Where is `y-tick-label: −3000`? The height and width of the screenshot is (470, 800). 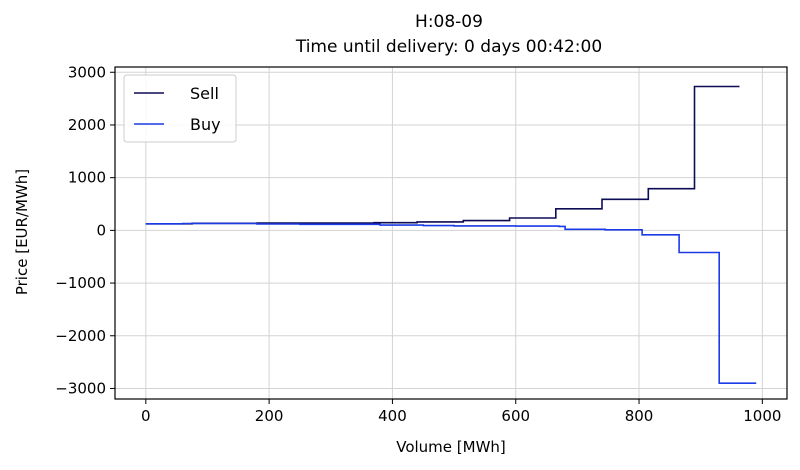
y-tick-label: −3000 is located at coordinates (80, 388).